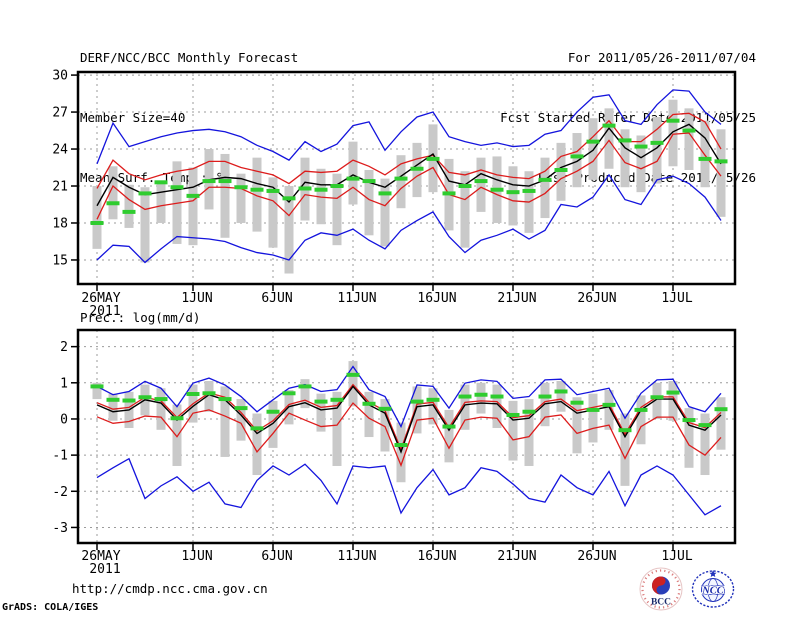 The image size is (800, 618). Describe the element at coordinates (170, 588) in the screenshot. I see `website-url: http://cmdp.ncc.cma.gov.cn` at that location.